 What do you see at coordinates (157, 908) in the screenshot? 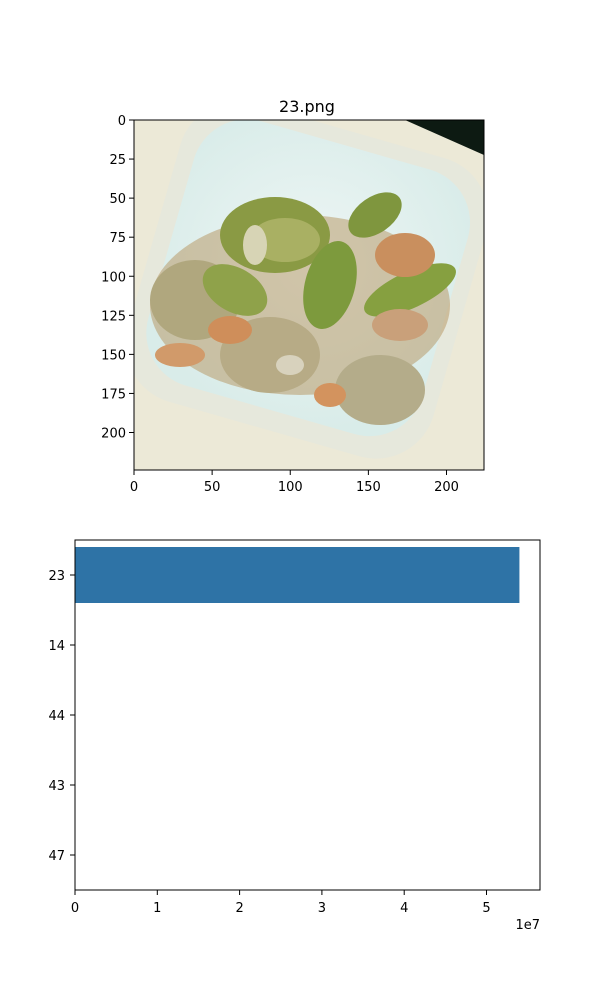
I see `bar-x-tick-label: 1` at bounding box center [157, 908].